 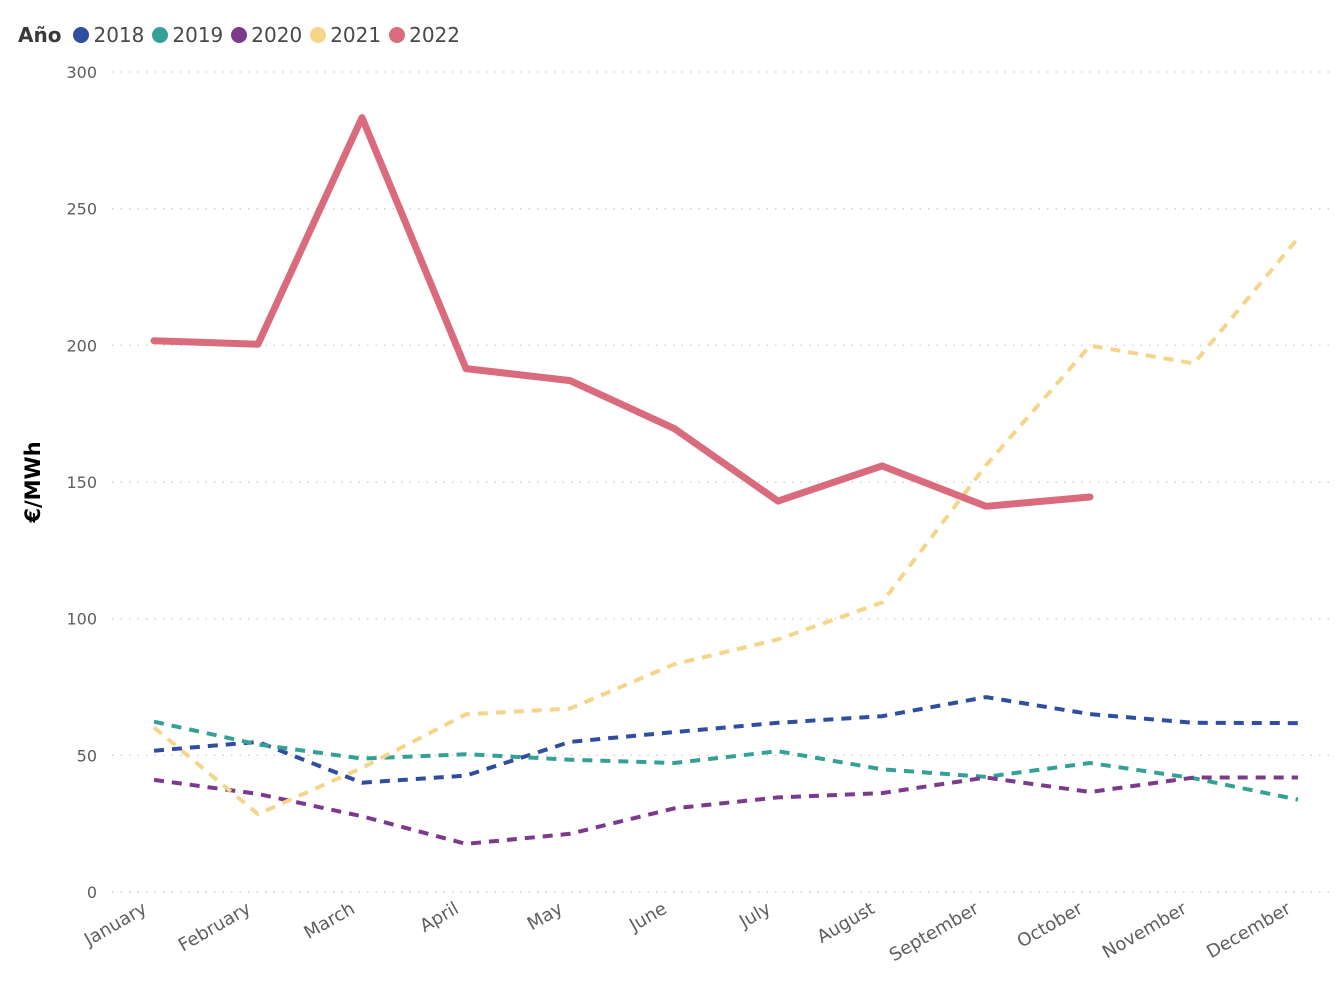 What do you see at coordinates (545, 916) in the screenshot?
I see `x-tick-label: May` at bounding box center [545, 916].